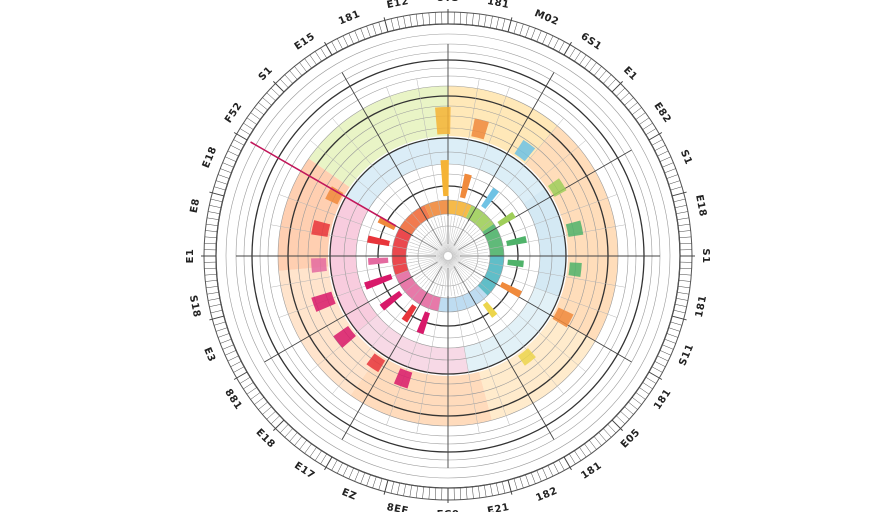  What do you see at coordinates (304, 471) in the screenshot?
I see `outer-label: E17` at bounding box center [304, 471].